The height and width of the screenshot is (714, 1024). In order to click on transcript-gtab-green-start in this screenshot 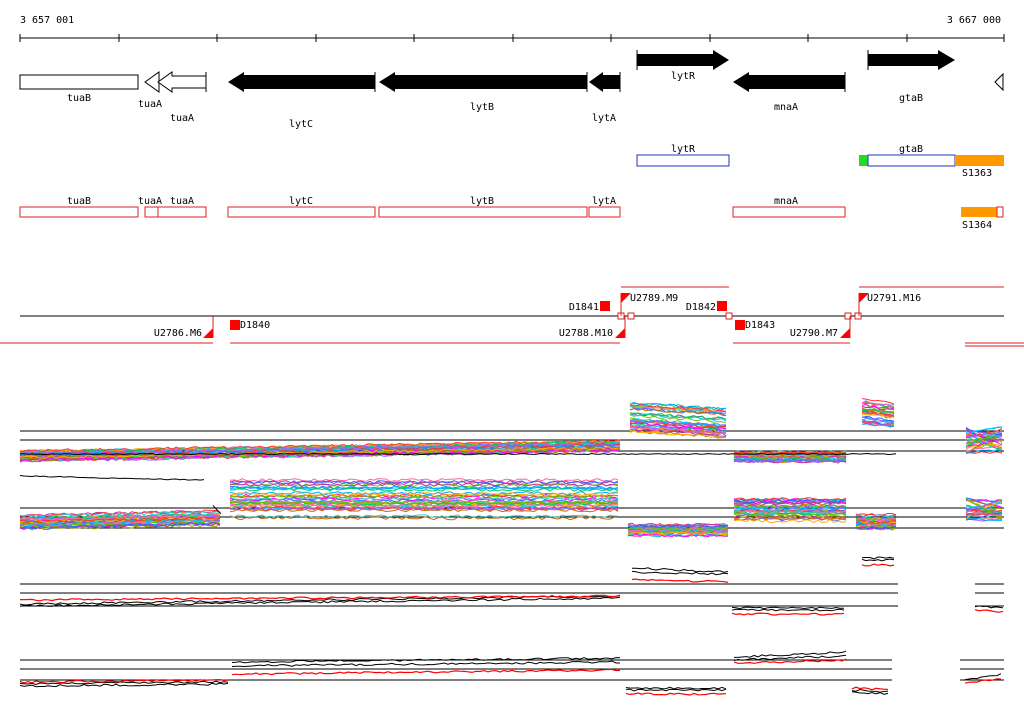, I will do `click(863, 160)`.